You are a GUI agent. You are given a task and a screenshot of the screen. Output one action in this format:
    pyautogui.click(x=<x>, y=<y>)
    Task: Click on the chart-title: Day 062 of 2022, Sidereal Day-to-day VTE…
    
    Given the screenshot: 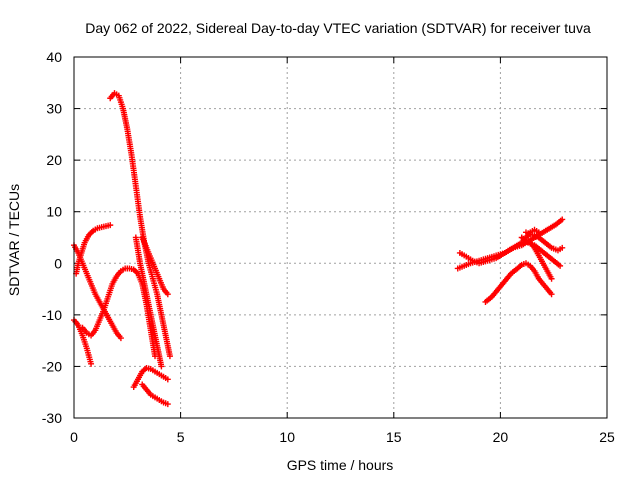 What is the action you would take?
    pyautogui.click(x=338, y=28)
    